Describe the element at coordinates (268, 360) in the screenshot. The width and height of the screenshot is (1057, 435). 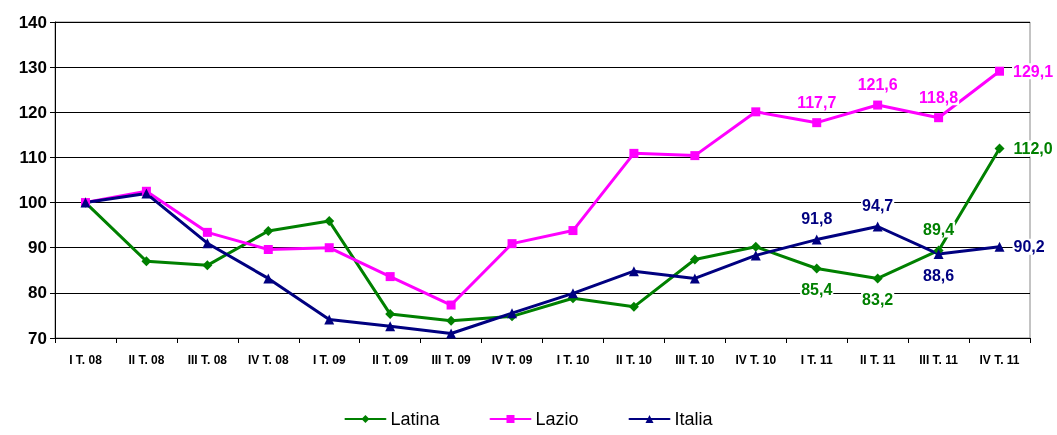
I see `x-tick-label: IV T. 08` at that location.